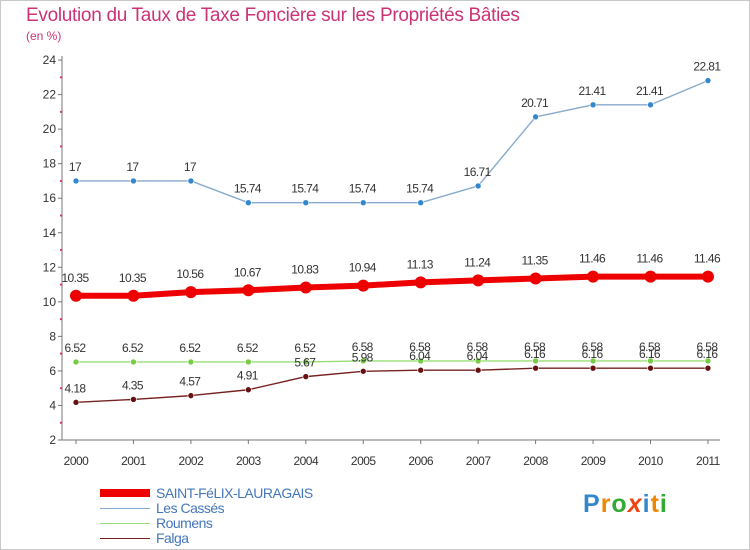 The width and height of the screenshot is (750, 550). Describe the element at coordinates (479, 461) in the screenshot. I see `x-tick-label: 2007` at that location.